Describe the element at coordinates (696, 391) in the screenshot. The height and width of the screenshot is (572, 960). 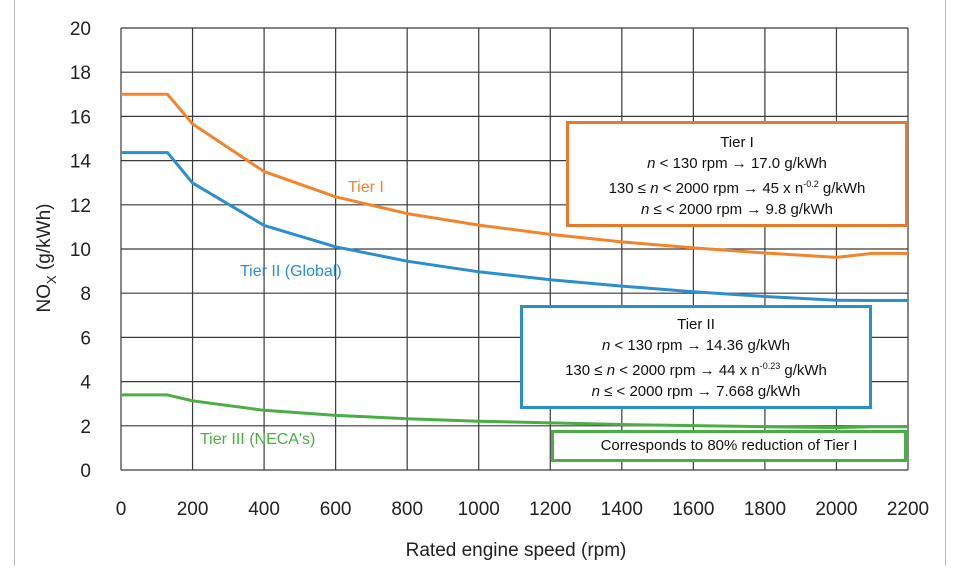
I see `tier2-box-line3: n ≤ < 2000 rpm → 7.668 g/kWh` at that location.